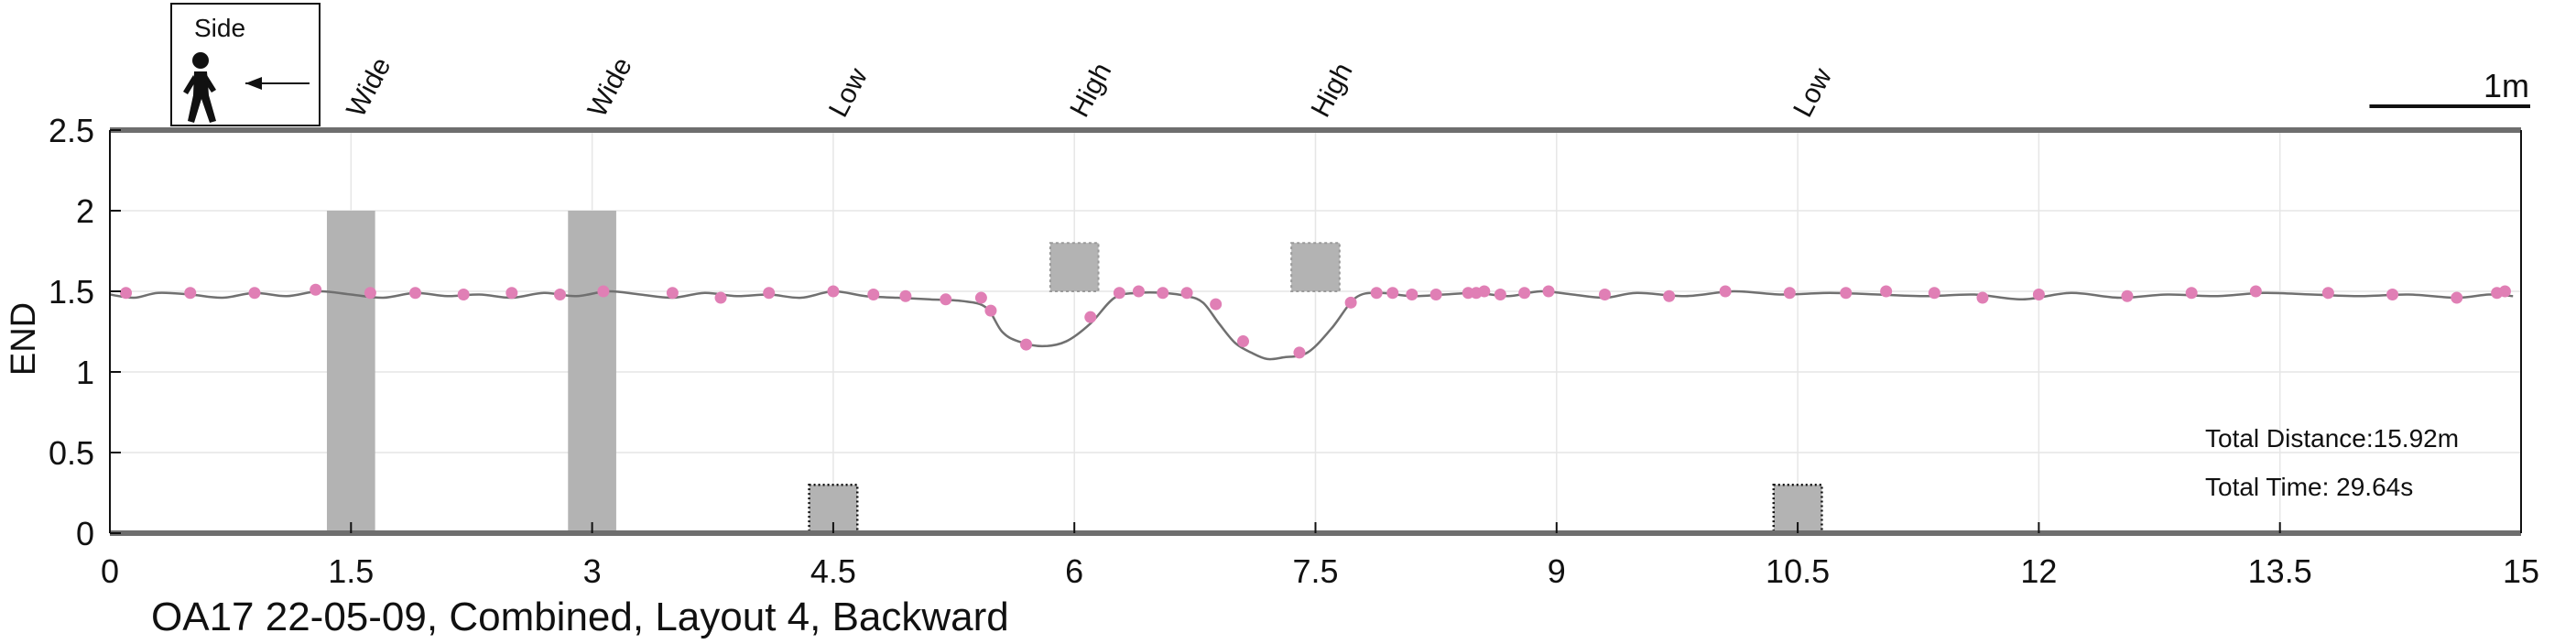 This screenshot has height=644, width=2576. Describe the element at coordinates (277, 84) in the screenshot. I see `left-arrow-icon` at that location.